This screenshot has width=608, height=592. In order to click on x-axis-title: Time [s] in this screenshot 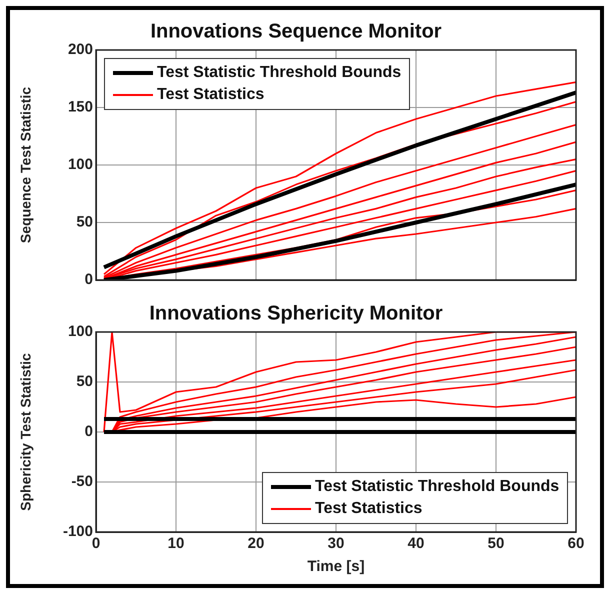, I will do `click(336, 567)`.